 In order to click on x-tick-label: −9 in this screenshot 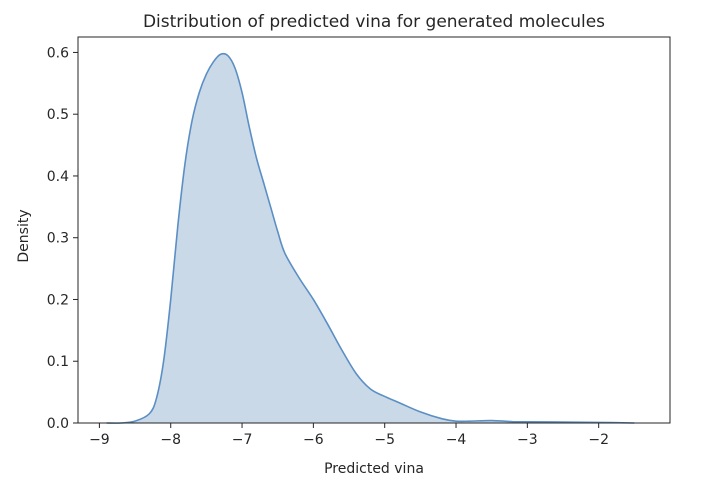, I will do `click(99, 440)`.